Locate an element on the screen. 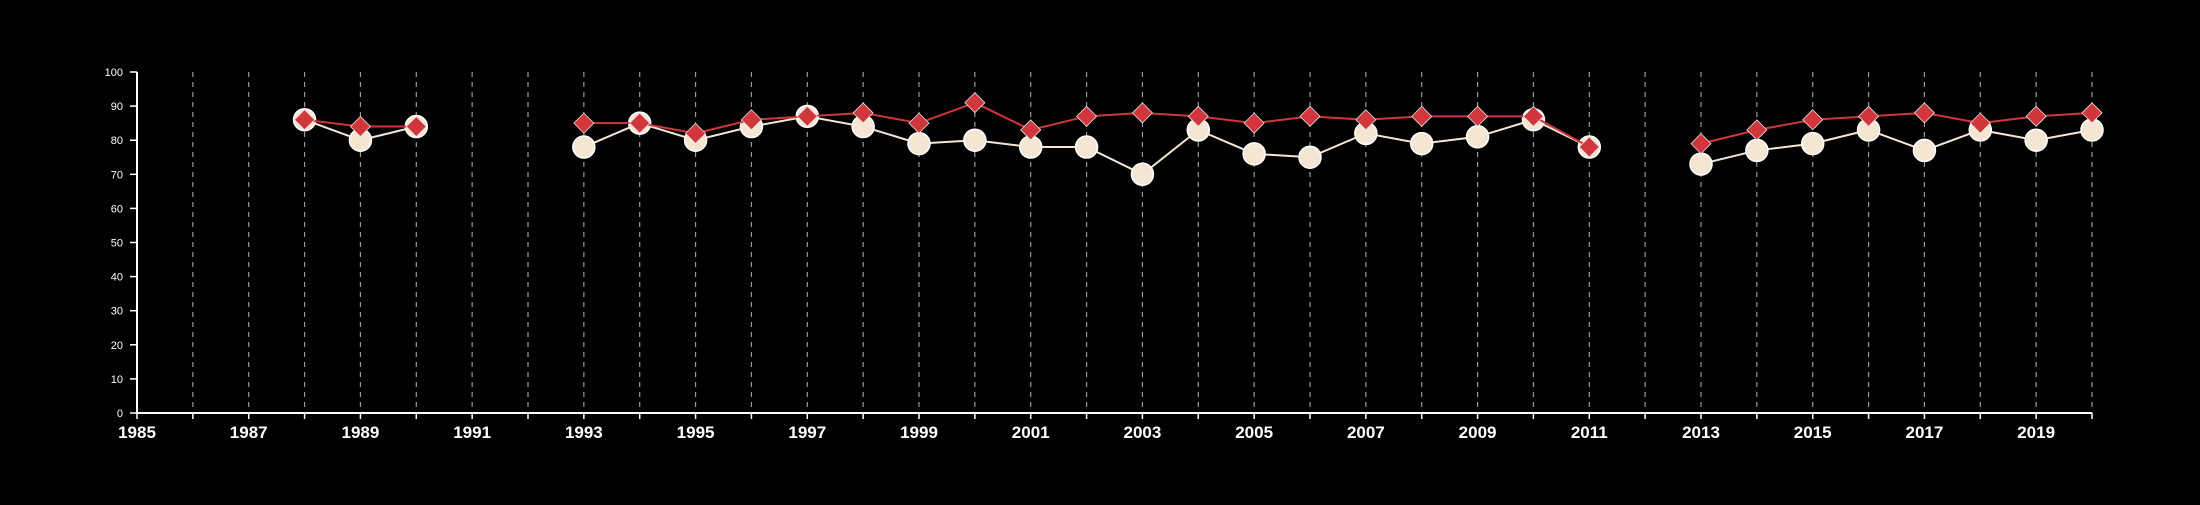  series-diamond is located at coordinates (1198, 125).